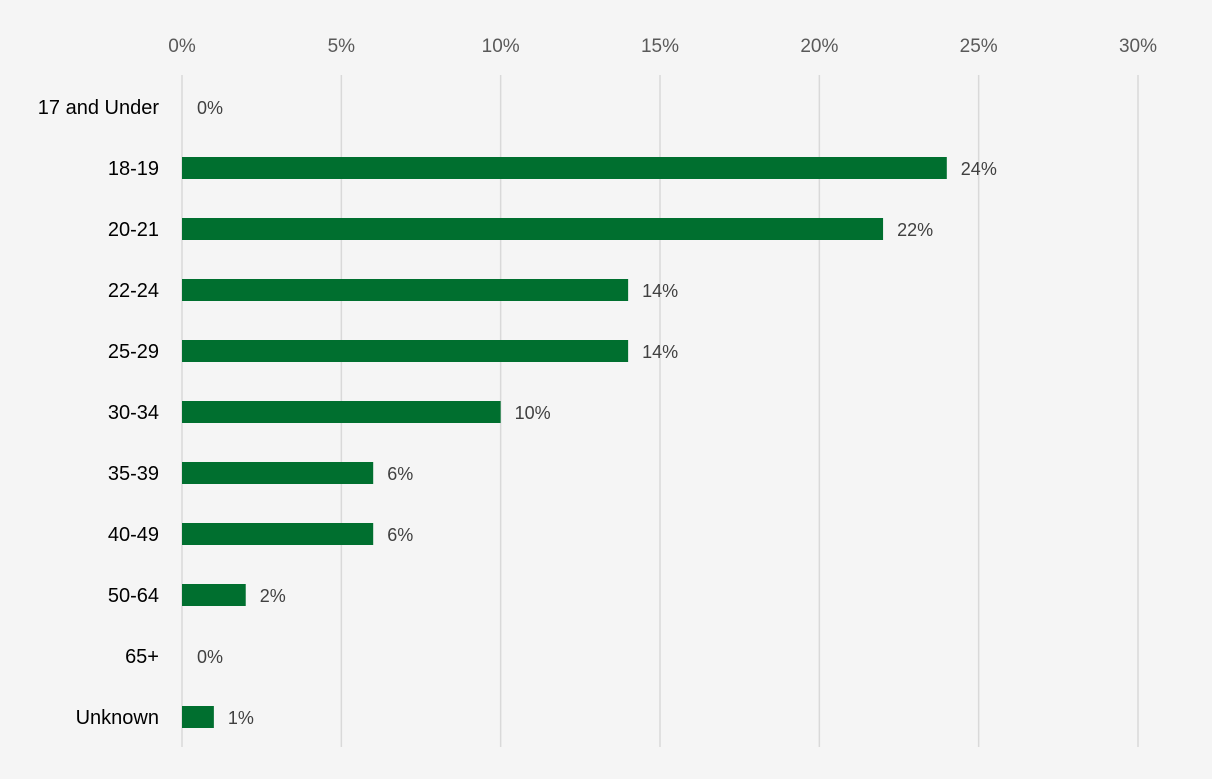 This screenshot has height=779, width=1212. What do you see at coordinates (133, 291) in the screenshot?
I see `category-label: 22-24` at bounding box center [133, 291].